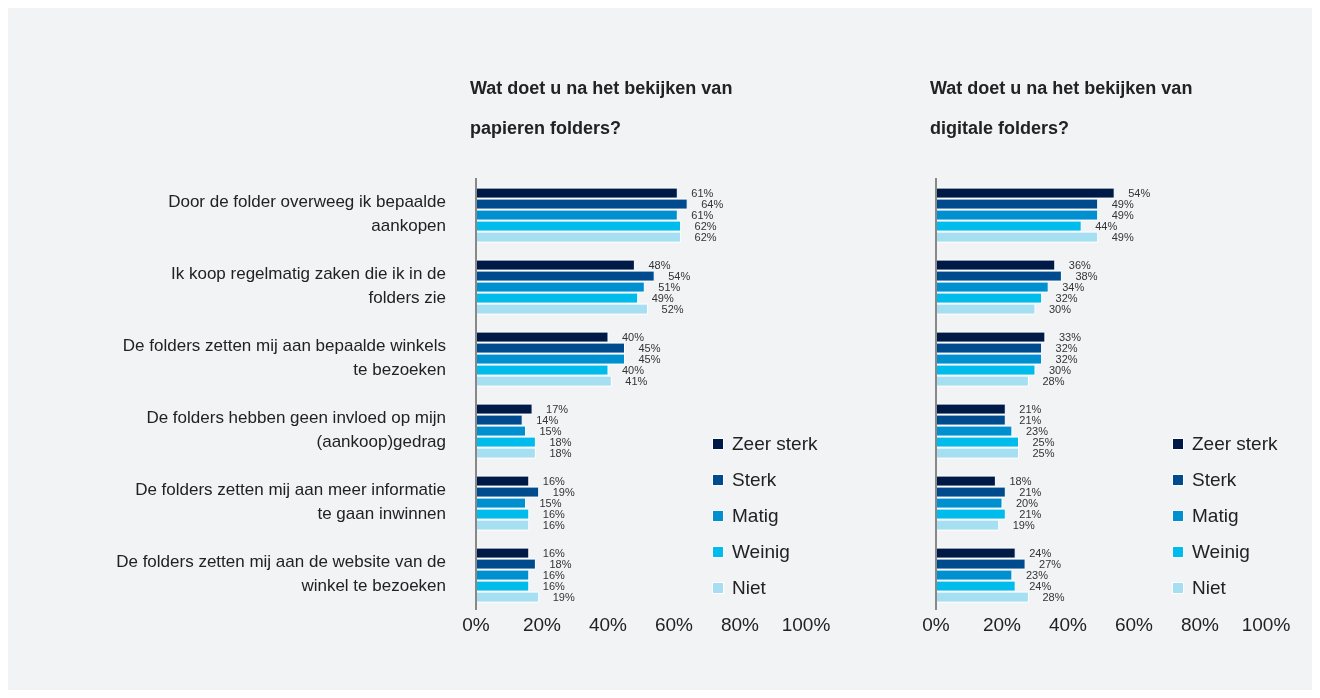  What do you see at coordinates (1070, 336) in the screenshot?
I see `data-label: 33%` at bounding box center [1070, 336].